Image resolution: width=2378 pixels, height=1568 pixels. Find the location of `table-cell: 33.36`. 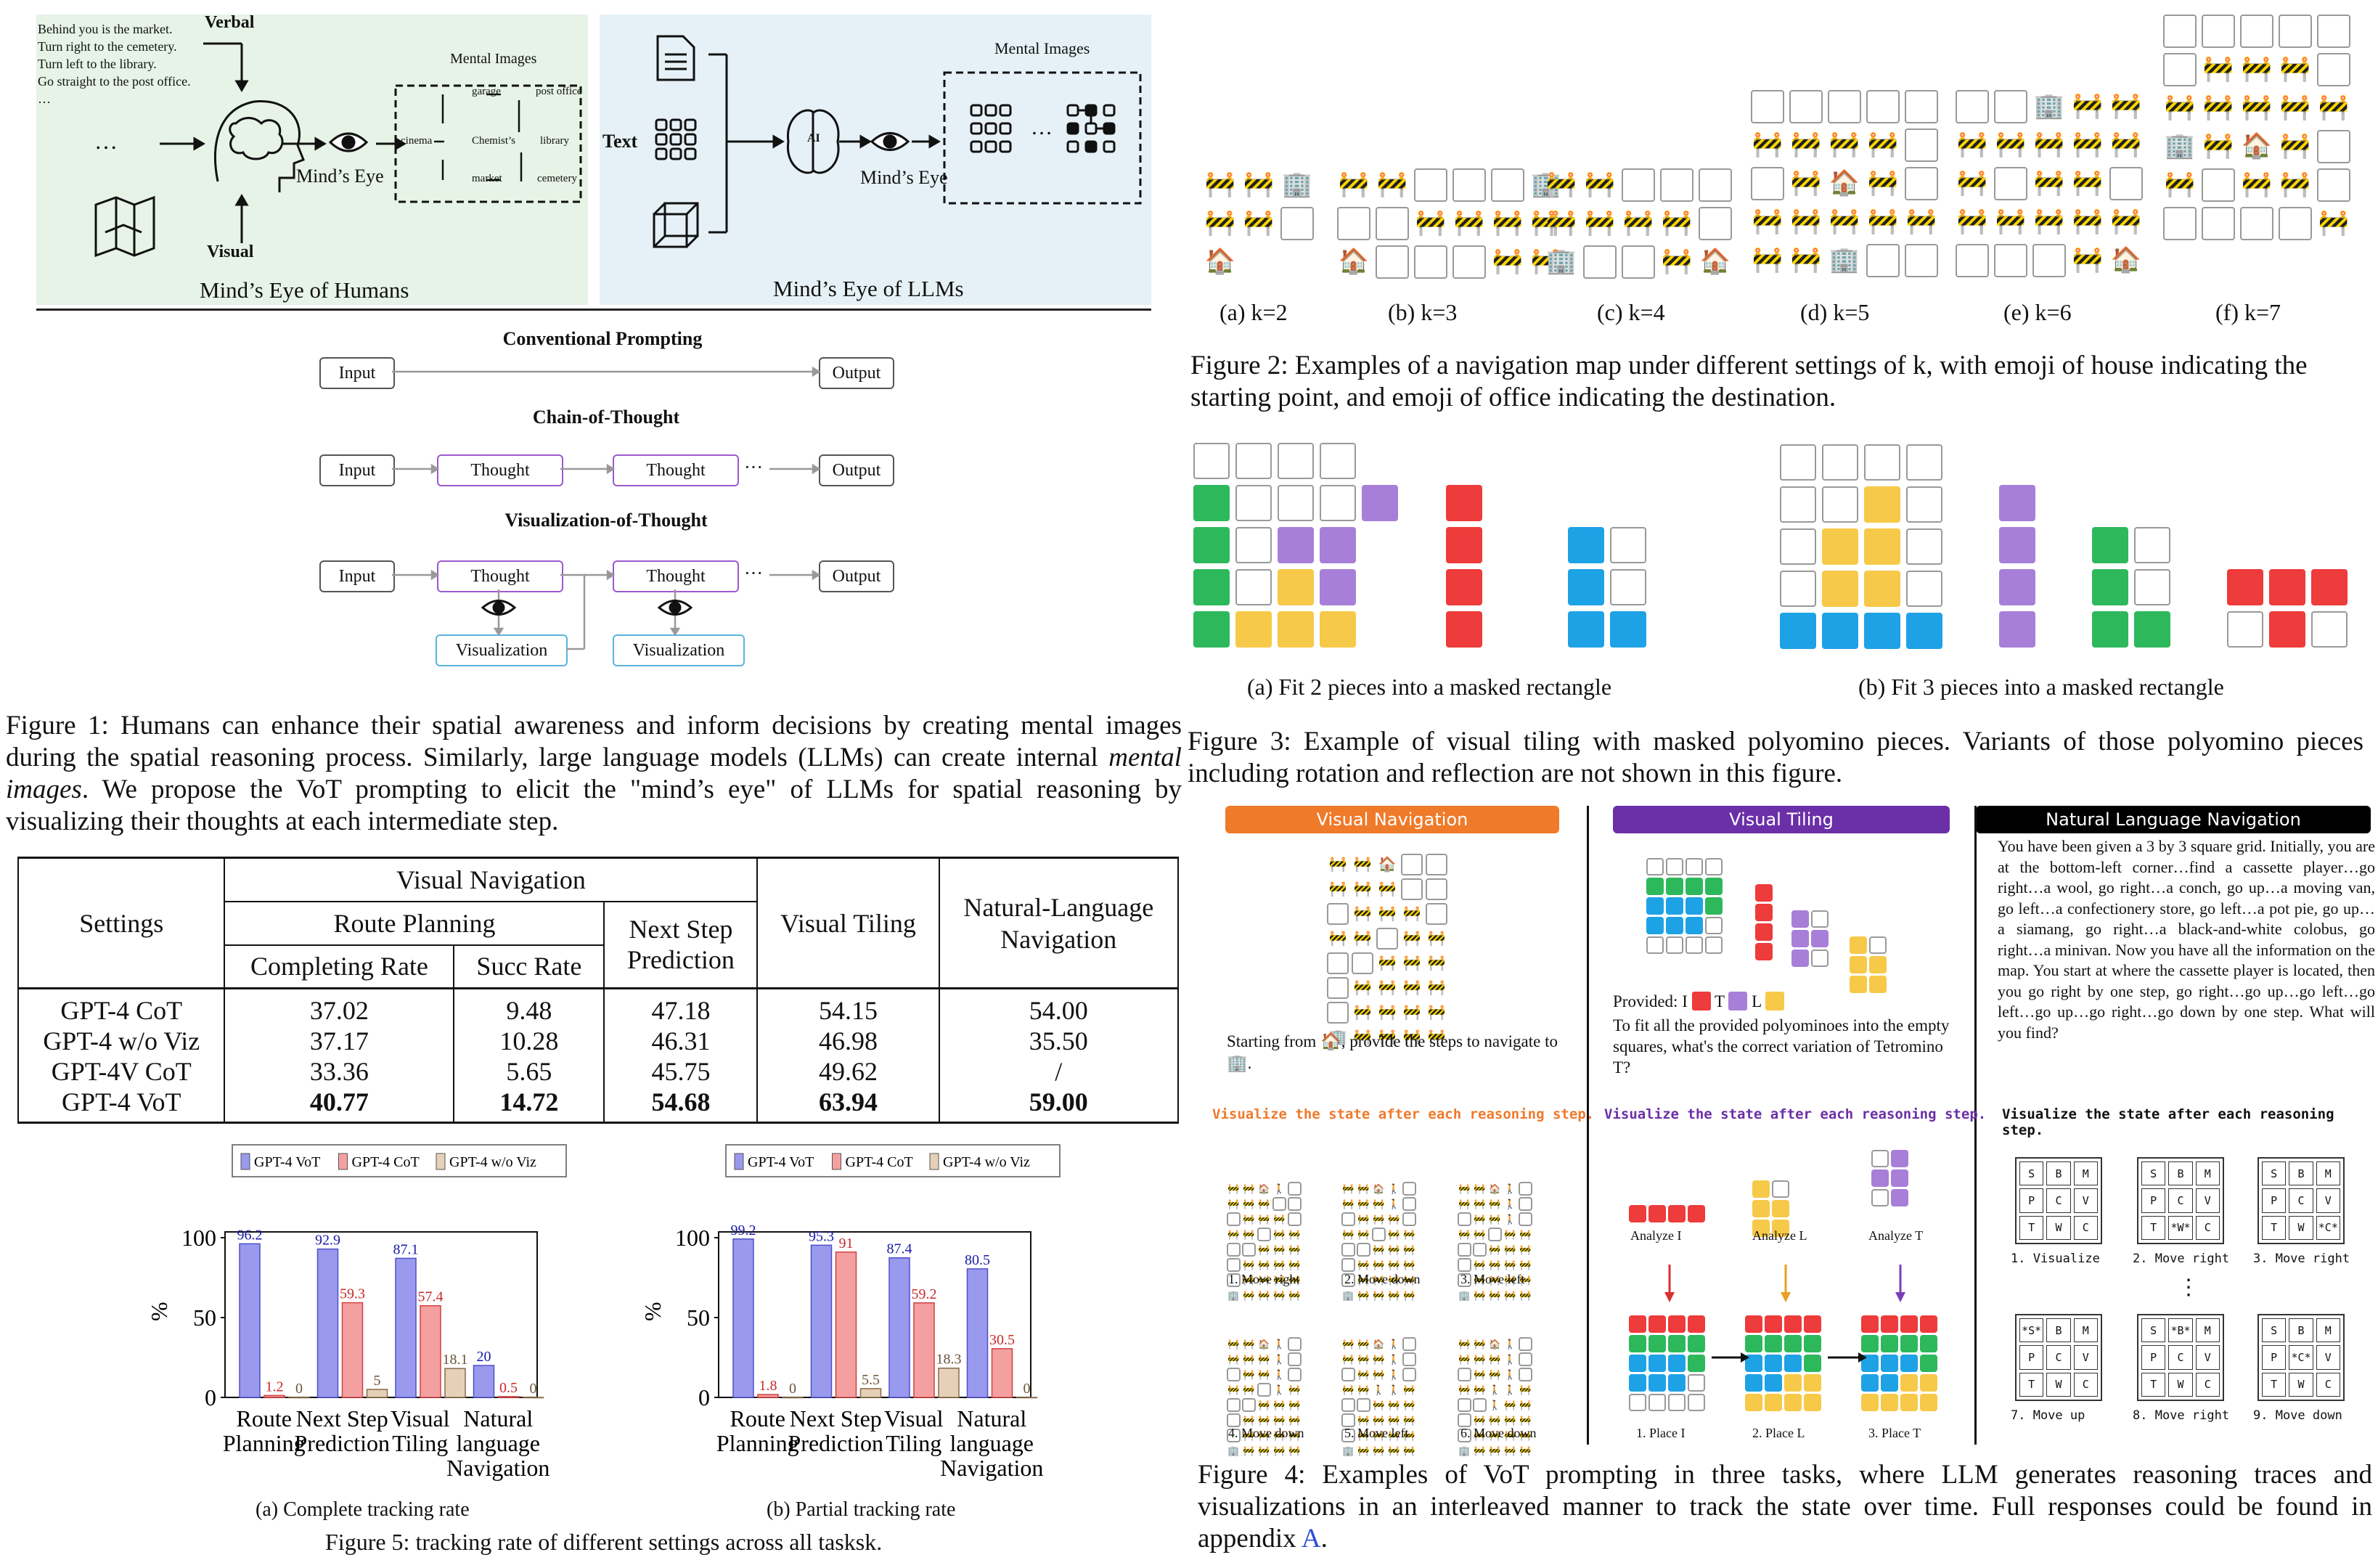

table-cell: 33.36 is located at coordinates (339, 1071).